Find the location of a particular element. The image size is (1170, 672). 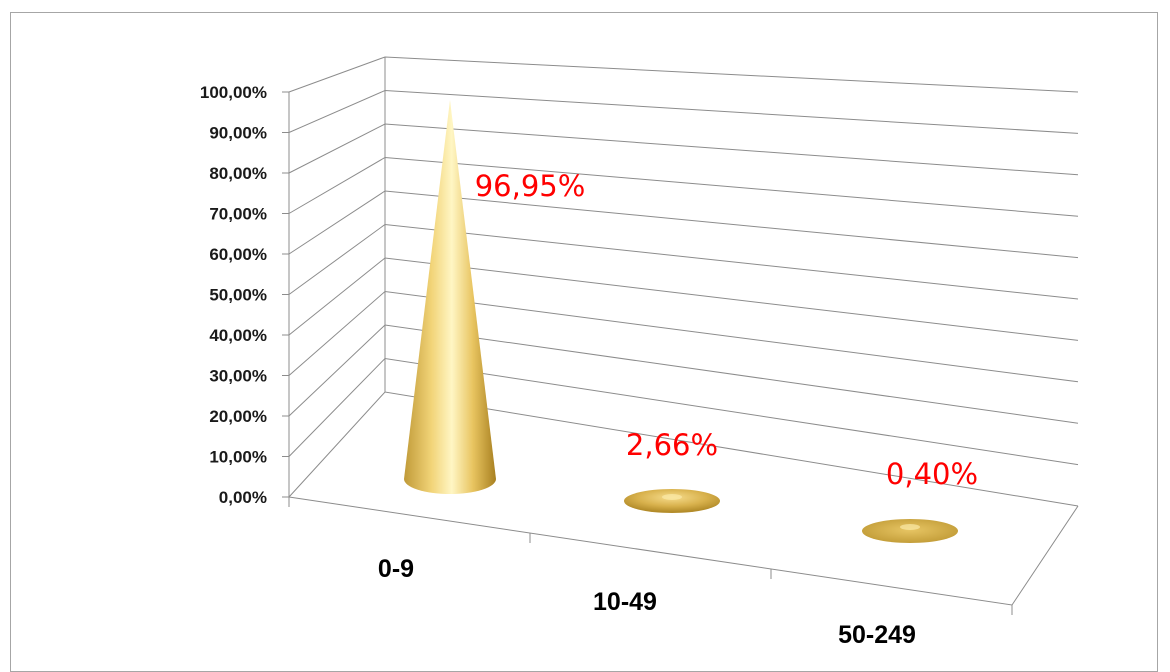

x-axis-tick-labels: 0-9 10-49 50-249 is located at coordinates (647, 602).